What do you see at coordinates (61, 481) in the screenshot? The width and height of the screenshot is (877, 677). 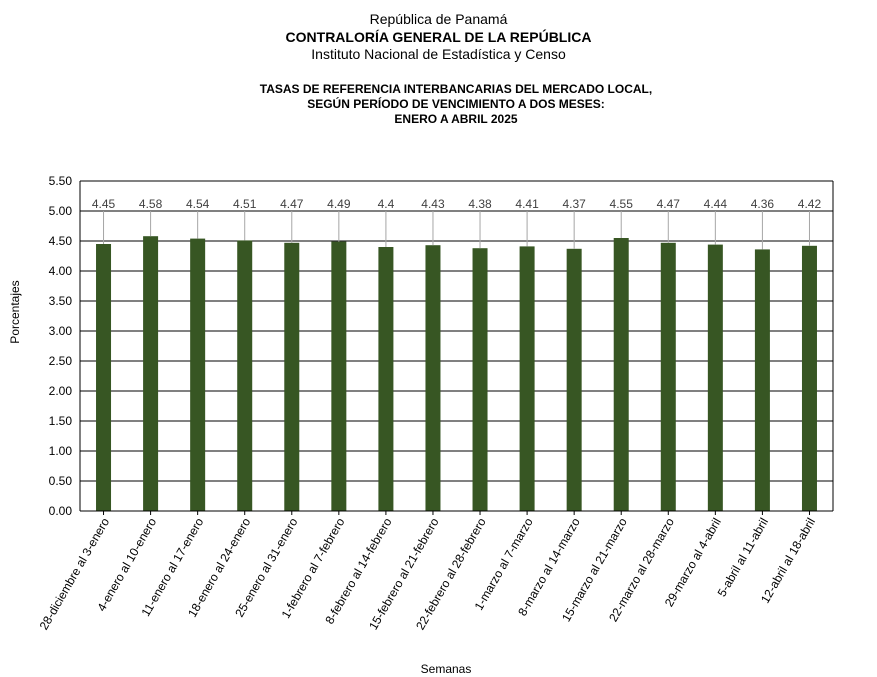 I see `y-tick-label: 0.50` at bounding box center [61, 481].